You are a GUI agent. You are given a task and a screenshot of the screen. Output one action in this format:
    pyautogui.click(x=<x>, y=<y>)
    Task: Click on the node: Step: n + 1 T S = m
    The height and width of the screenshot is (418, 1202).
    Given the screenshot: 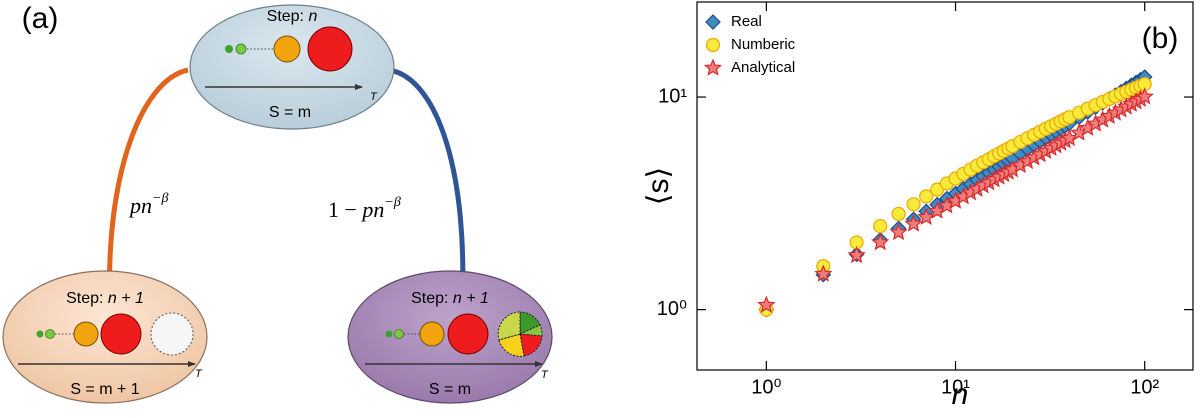 What is the action you would take?
    pyautogui.click(x=450, y=337)
    